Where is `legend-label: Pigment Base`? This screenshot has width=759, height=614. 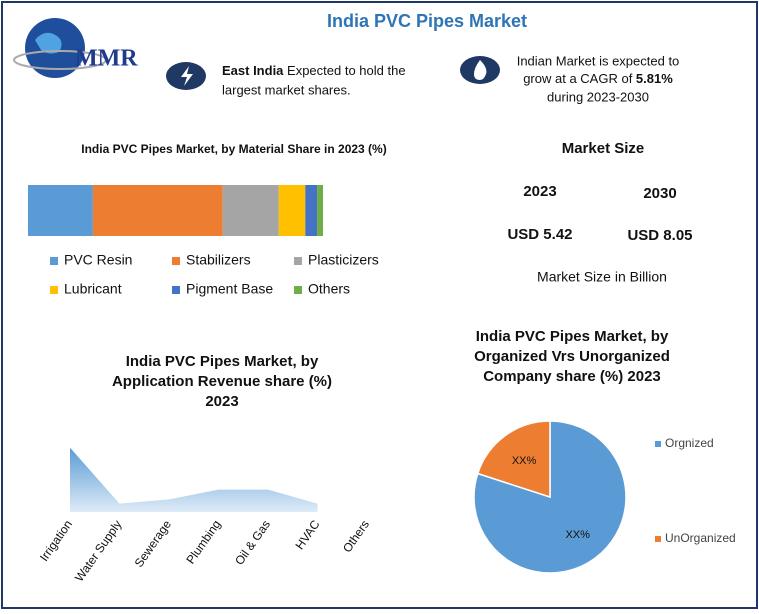
legend-label: Pigment Base is located at coordinates (229, 289).